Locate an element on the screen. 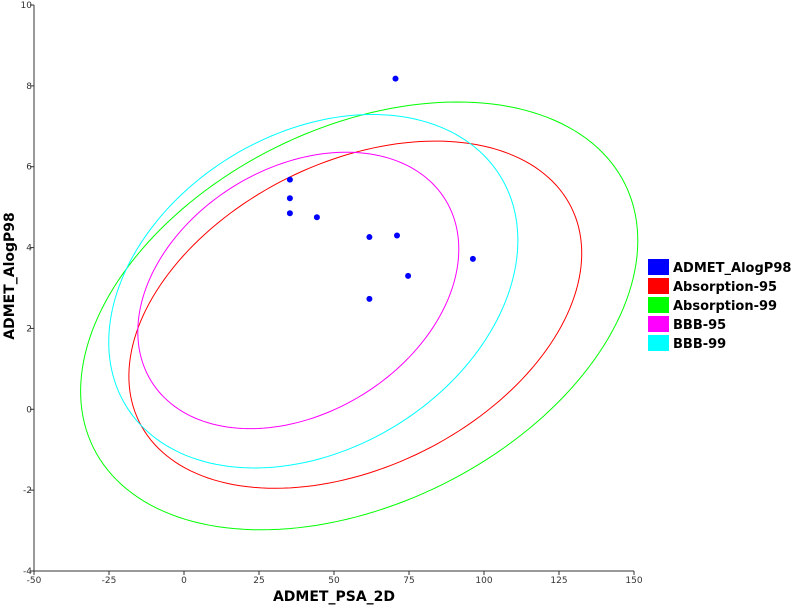 The width and height of the screenshot is (800, 607). x-tick-label: 0 is located at coordinates (184, 581).